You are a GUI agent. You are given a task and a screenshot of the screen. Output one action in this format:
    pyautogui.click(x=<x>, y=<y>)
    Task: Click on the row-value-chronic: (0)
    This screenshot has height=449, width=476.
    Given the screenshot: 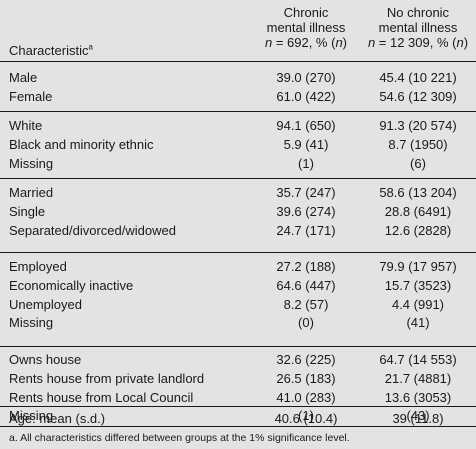 What is the action you would take?
    pyautogui.click(x=306, y=323)
    